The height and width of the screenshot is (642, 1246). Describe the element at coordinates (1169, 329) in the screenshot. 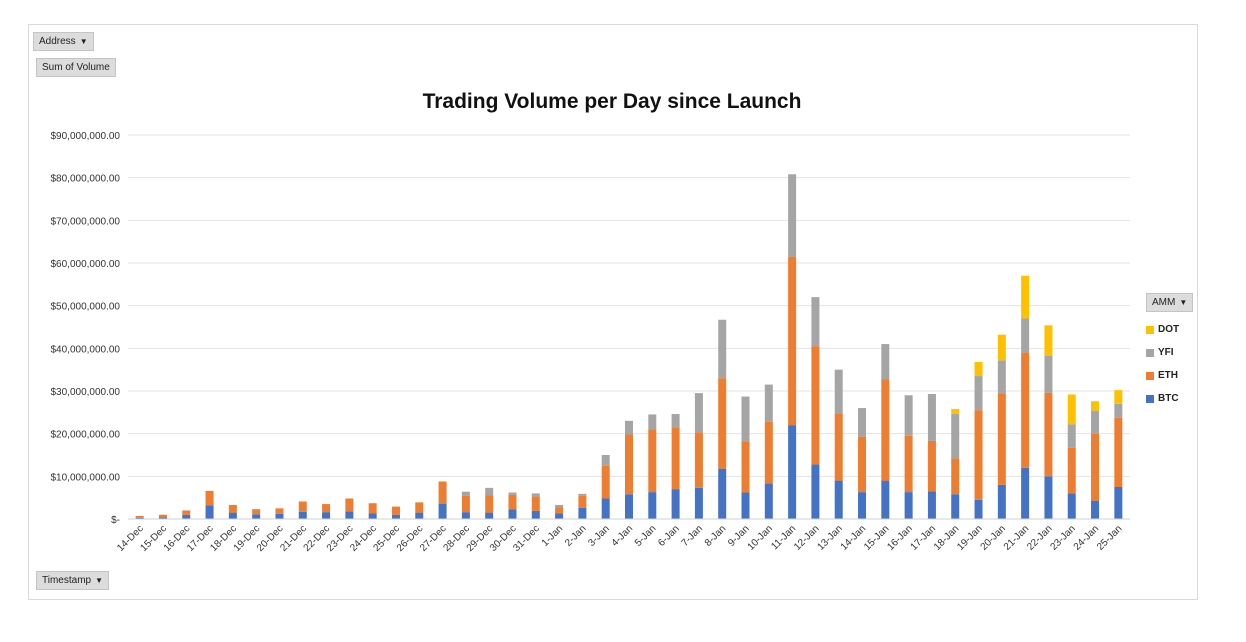

I see `legend-label: DOT` at that location.